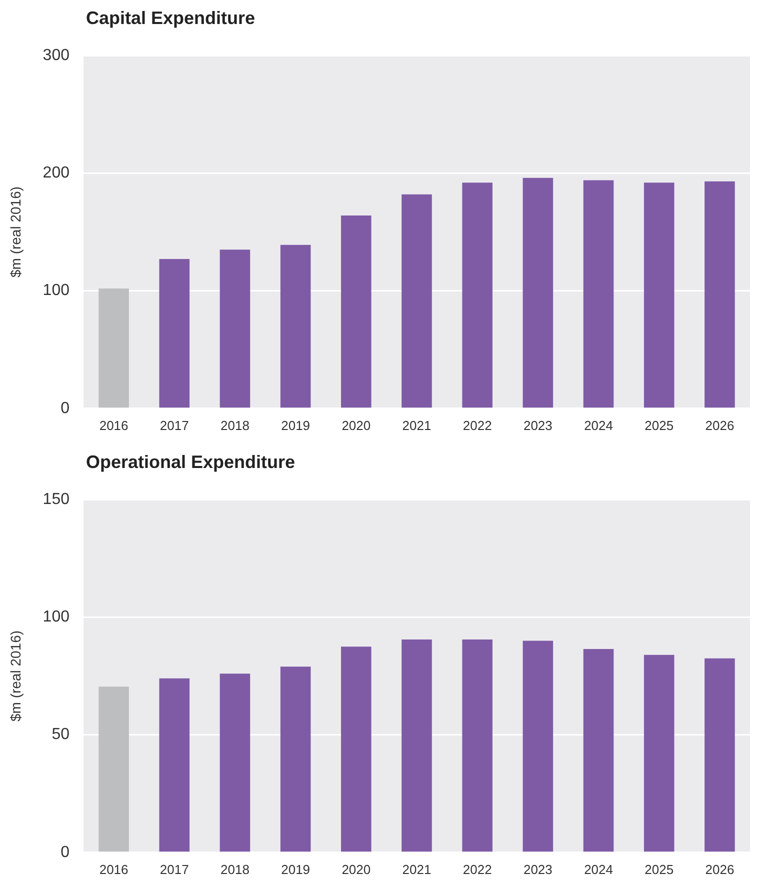  I want to click on y-tick-label: 50, so click(61, 735).